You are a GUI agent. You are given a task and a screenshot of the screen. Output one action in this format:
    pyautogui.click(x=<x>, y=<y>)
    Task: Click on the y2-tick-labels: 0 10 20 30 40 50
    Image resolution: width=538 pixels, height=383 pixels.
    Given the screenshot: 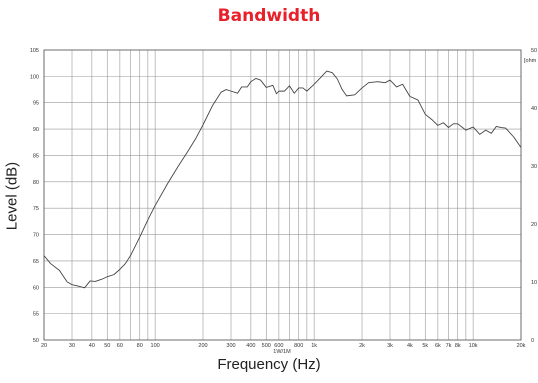 What is the action you would take?
    pyautogui.click(x=534, y=196)
    